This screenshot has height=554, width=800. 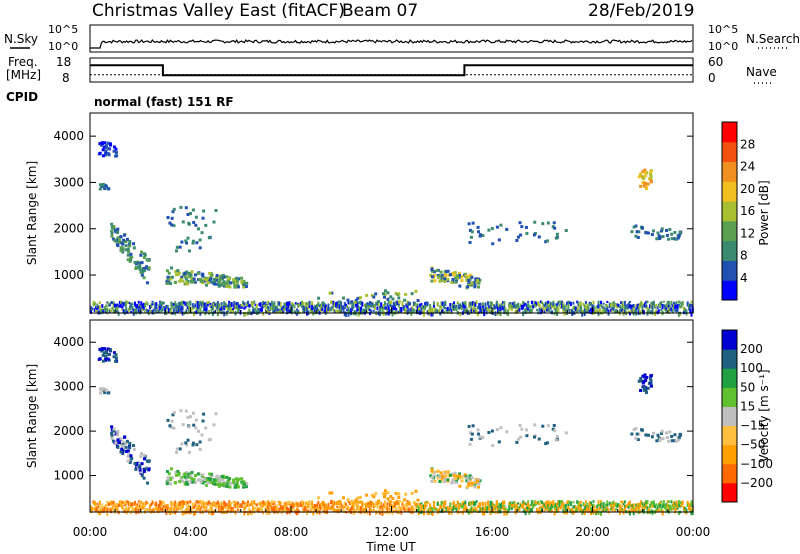 What do you see at coordinates (390, 547) in the screenshot?
I see `time-axis-label: Time UT` at bounding box center [390, 547].